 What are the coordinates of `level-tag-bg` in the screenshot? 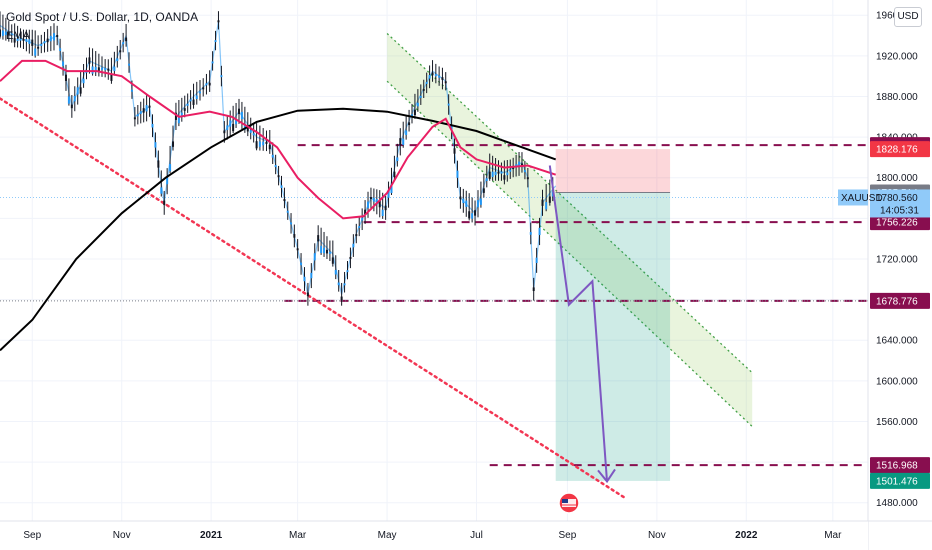 It's located at (900, 465).